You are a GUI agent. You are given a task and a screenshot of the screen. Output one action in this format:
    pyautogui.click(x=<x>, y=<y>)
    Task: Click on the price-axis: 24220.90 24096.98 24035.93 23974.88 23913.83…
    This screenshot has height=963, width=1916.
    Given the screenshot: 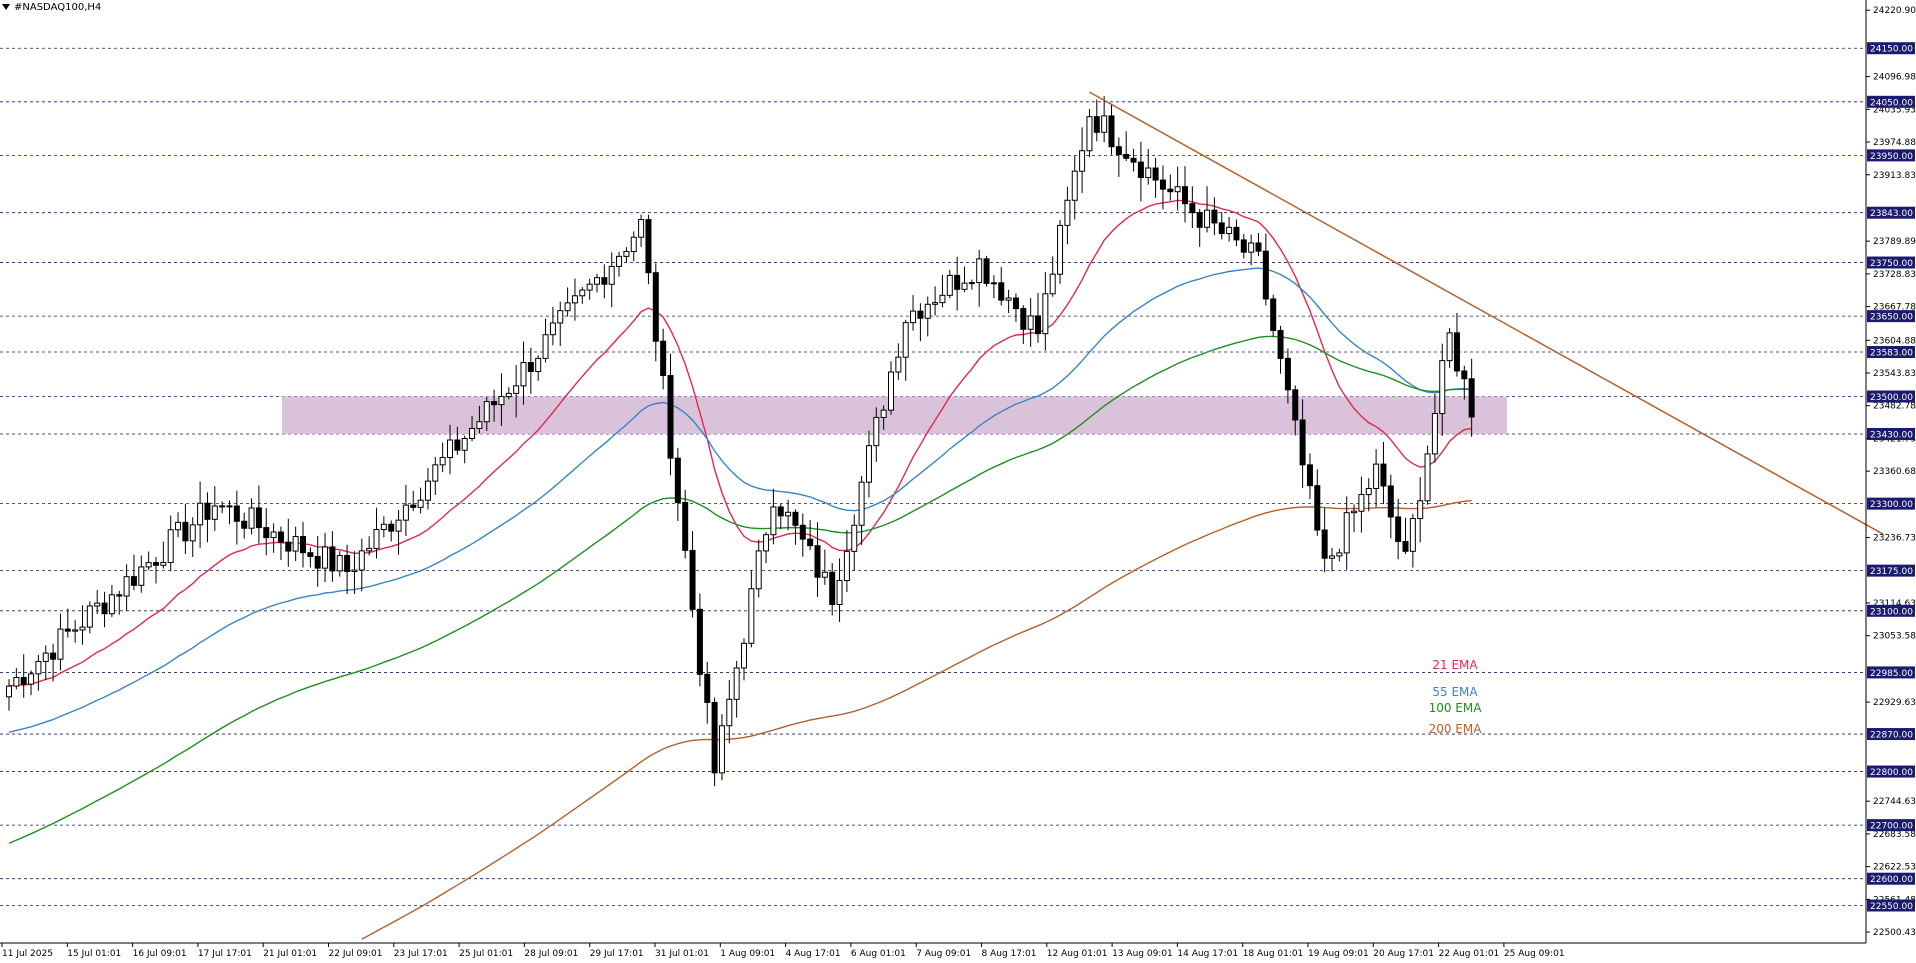 What is the action you would take?
    pyautogui.click(x=1891, y=472)
    